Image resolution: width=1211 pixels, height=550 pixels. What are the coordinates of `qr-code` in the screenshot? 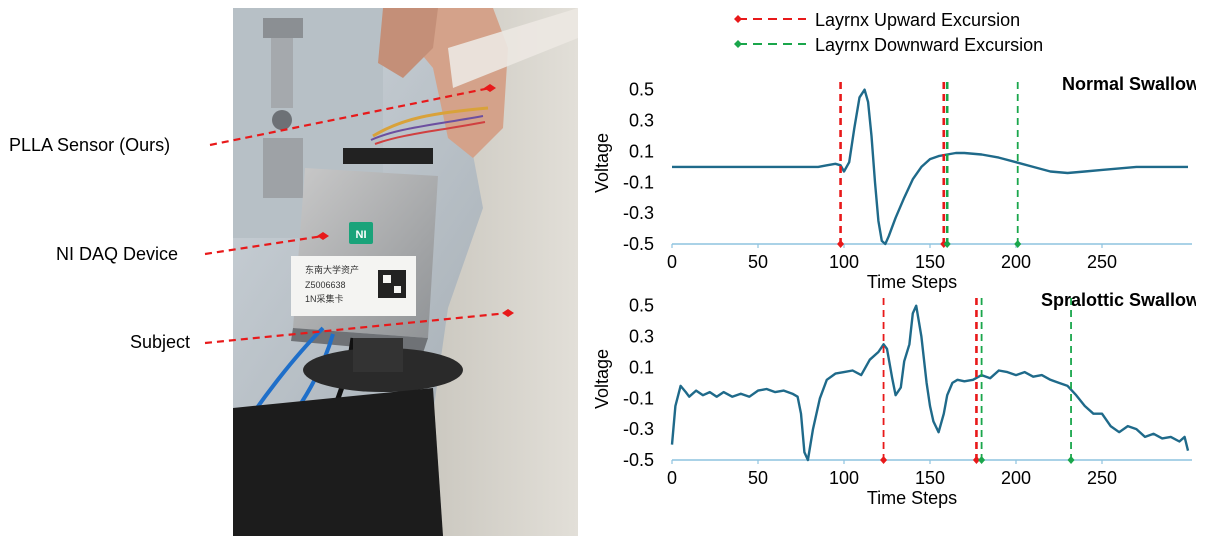 It's located at (392, 284).